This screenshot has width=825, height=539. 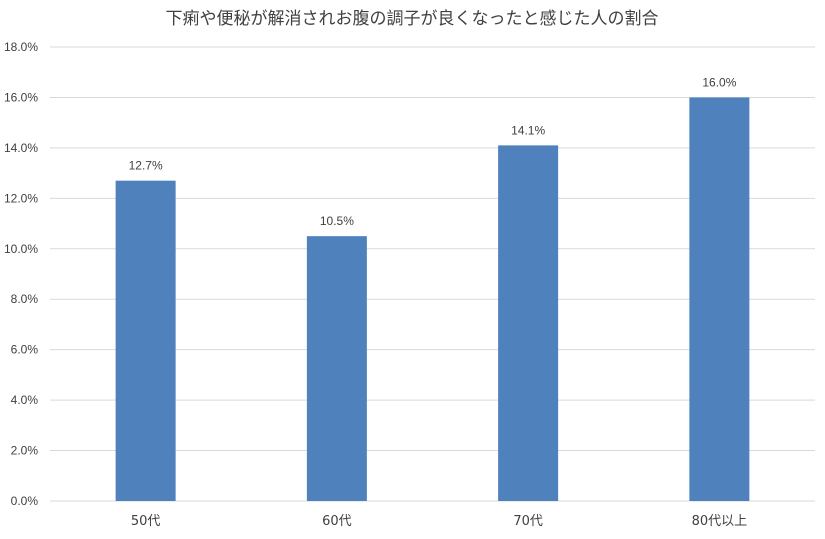 I want to click on y-tick-label: 6.0%, so click(x=25, y=350).